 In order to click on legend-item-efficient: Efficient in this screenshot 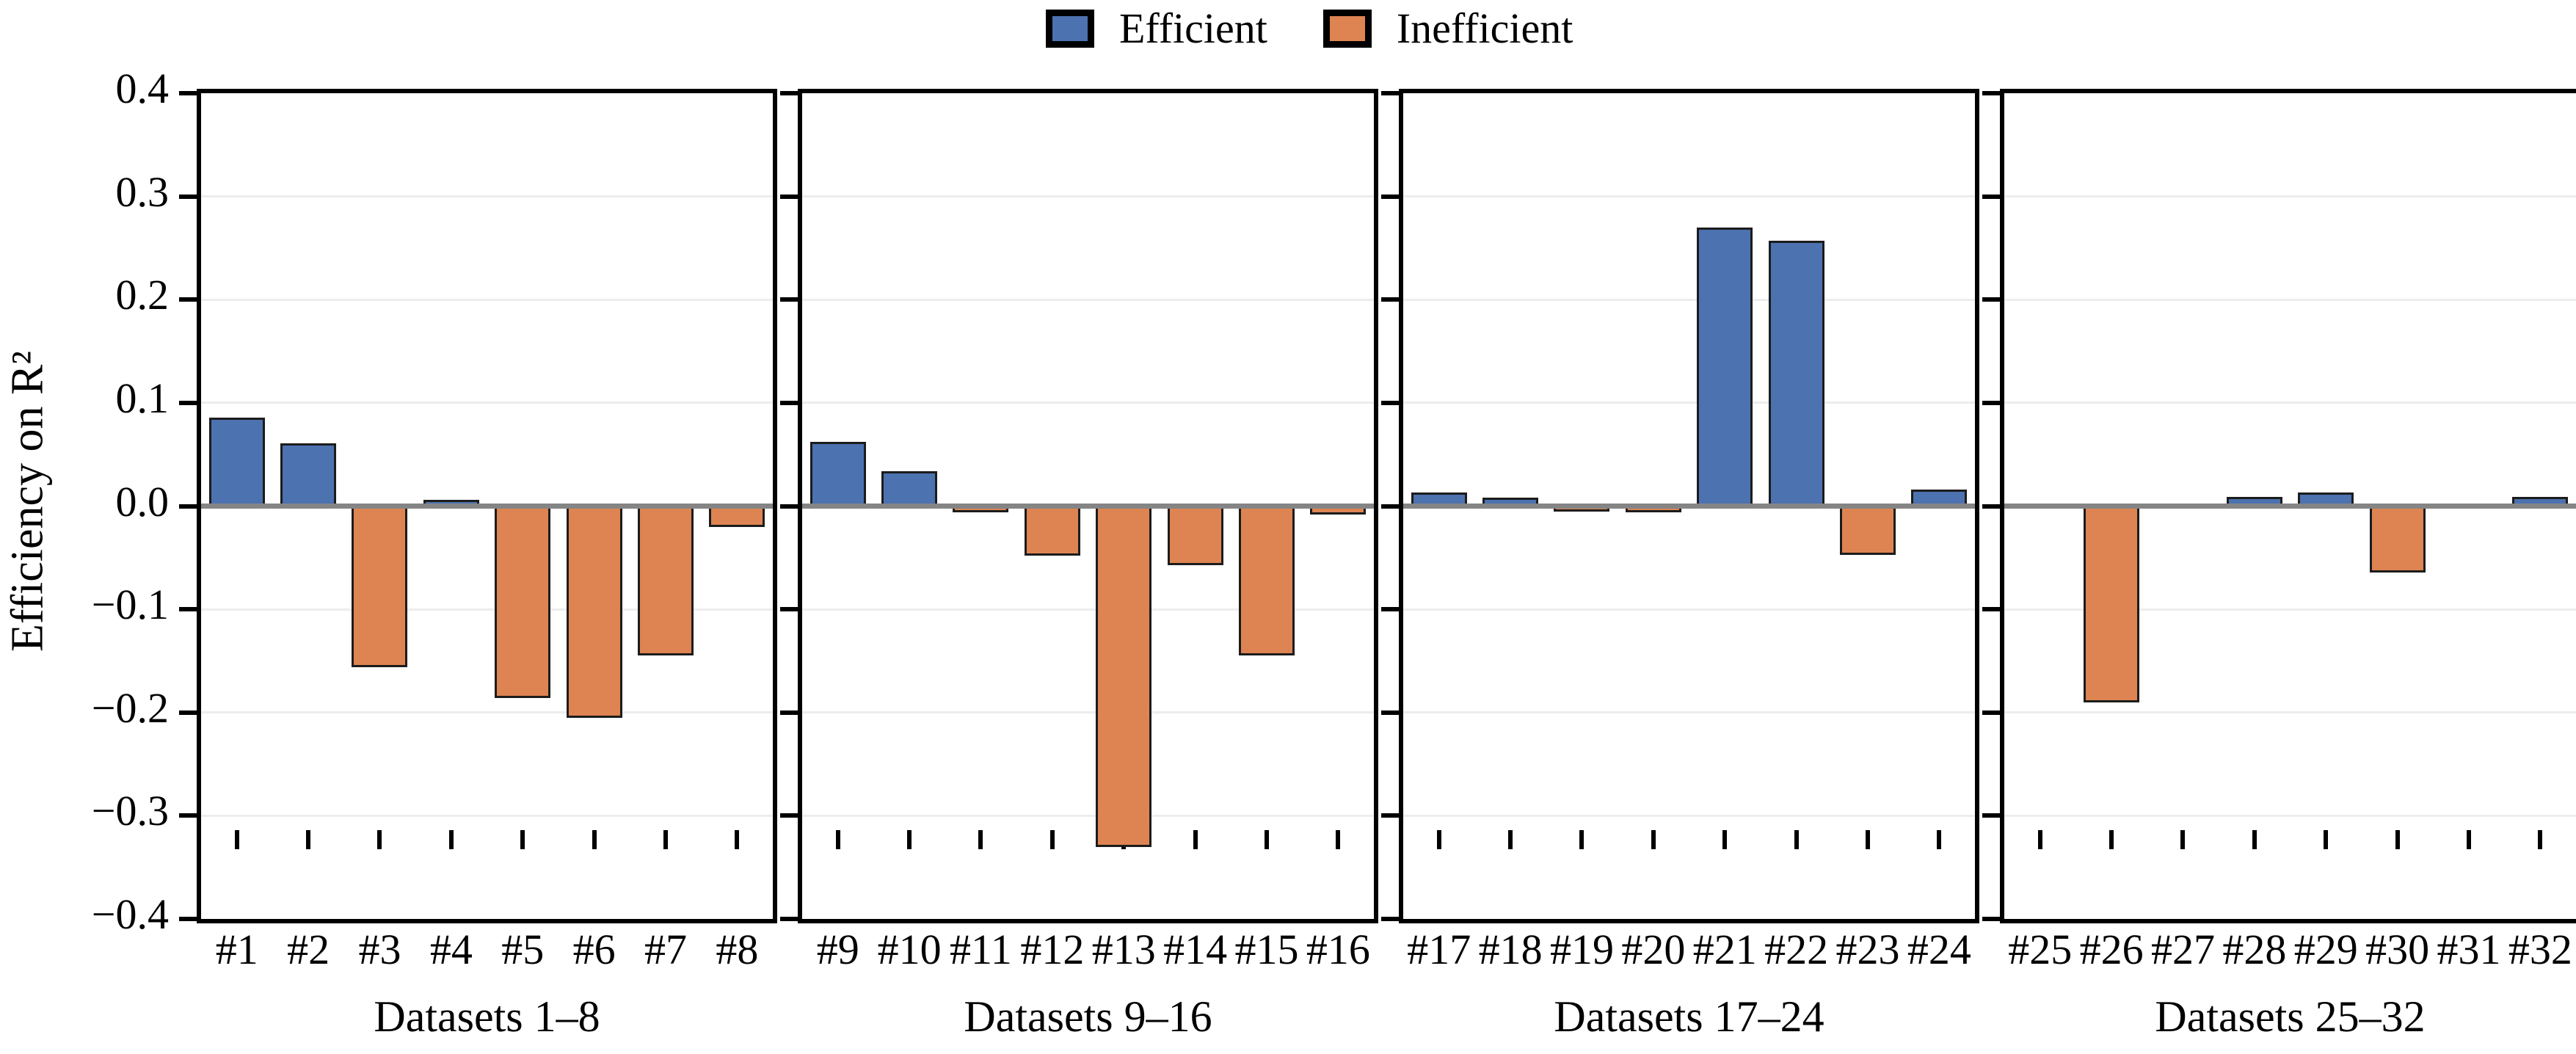, I will do `click(1156, 29)`.